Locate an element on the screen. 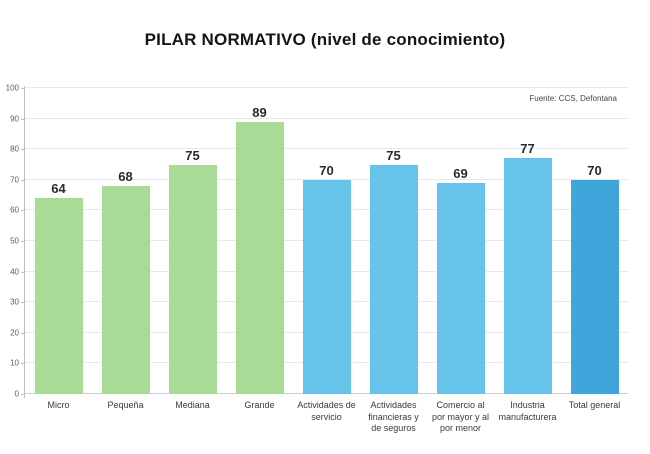 The image size is (650, 454). x-axis-label: Industria manufacturera is located at coordinates (527, 411).